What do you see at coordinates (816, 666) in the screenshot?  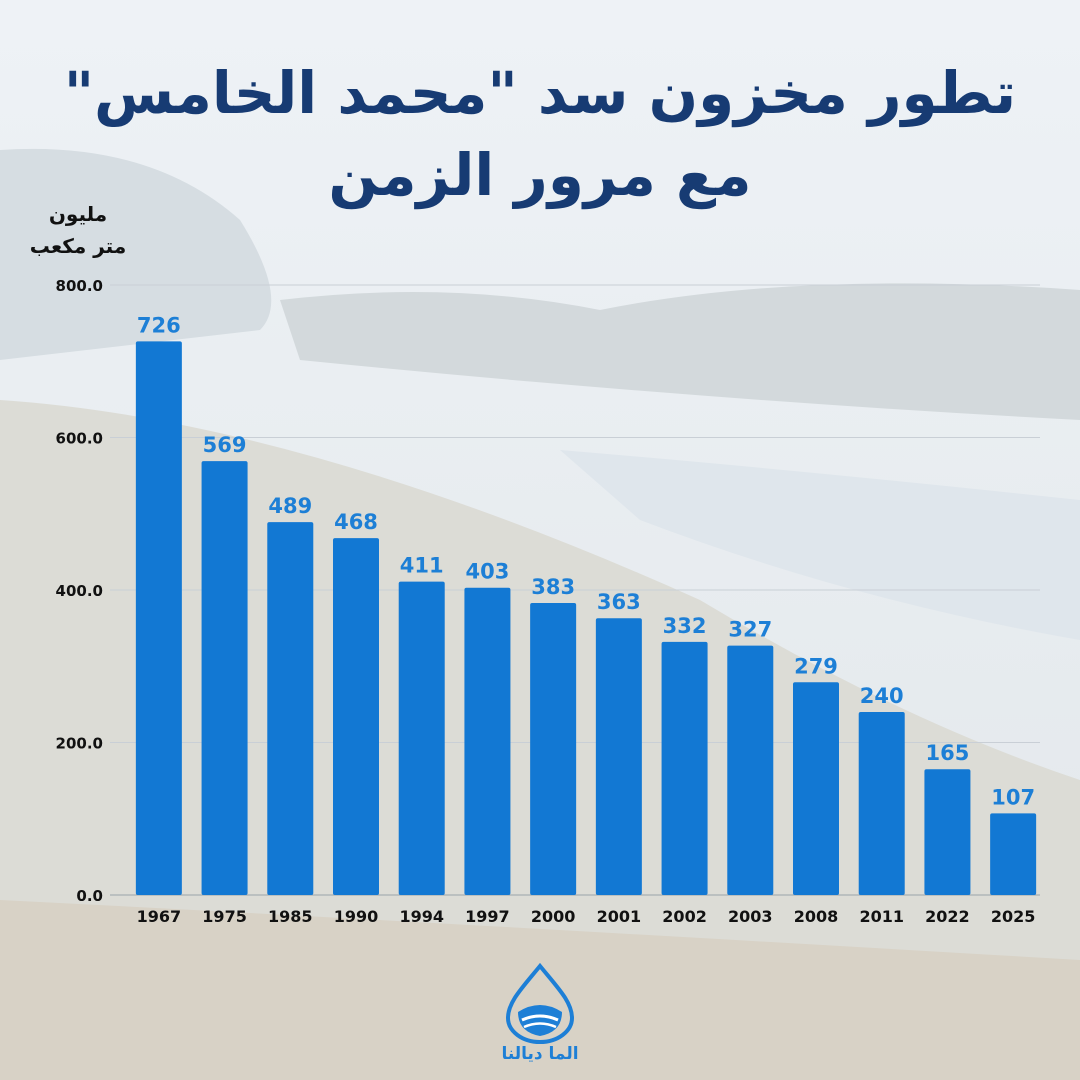 I see `bar-value-label: 279` at bounding box center [816, 666].